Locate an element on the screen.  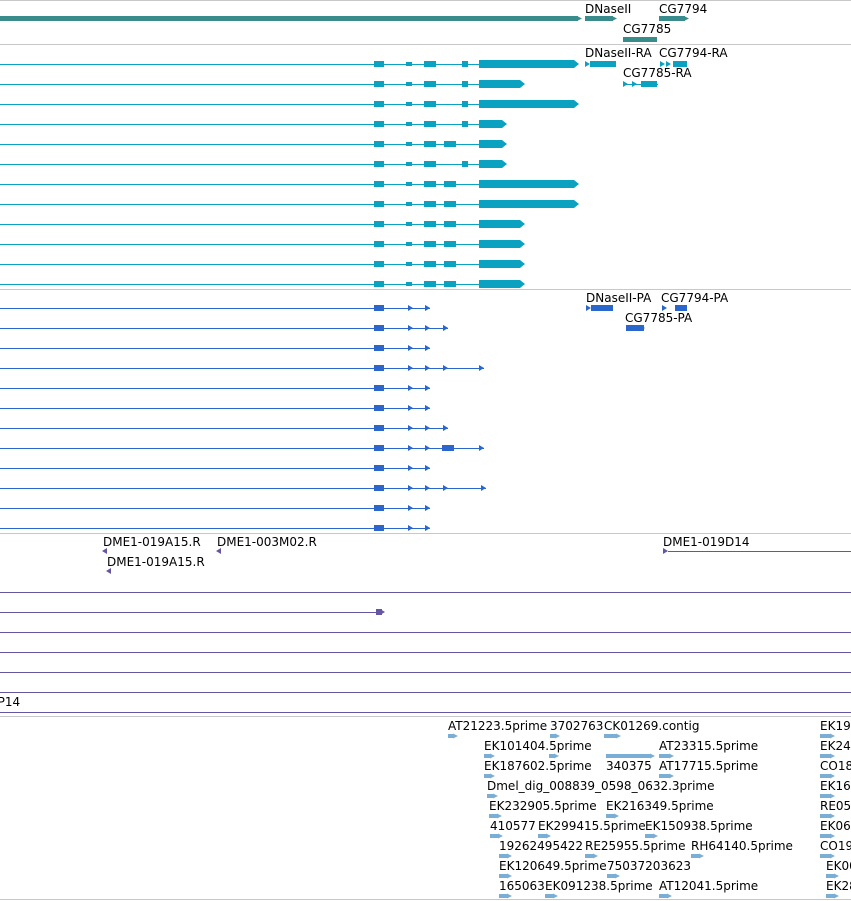
est-label: EK24 is located at coordinates (835, 746).